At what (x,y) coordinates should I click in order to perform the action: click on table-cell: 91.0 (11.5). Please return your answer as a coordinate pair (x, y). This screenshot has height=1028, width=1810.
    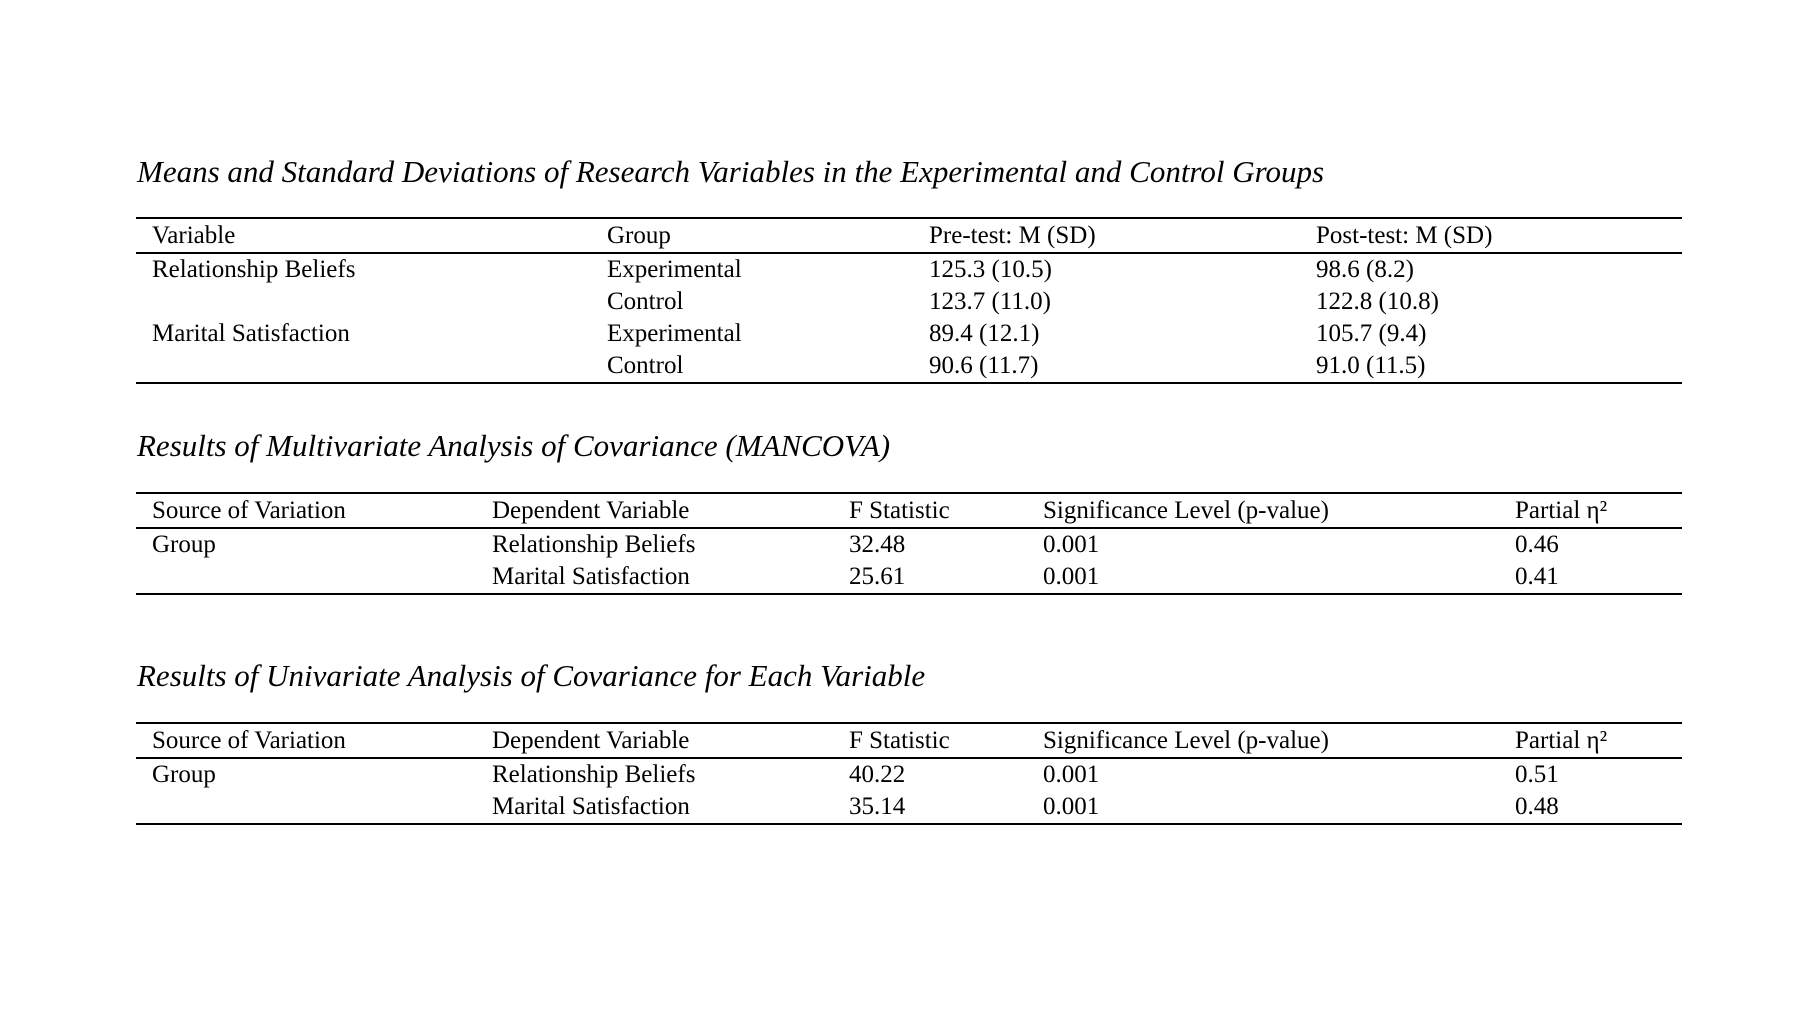
    Looking at the image, I should click on (1371, 365).